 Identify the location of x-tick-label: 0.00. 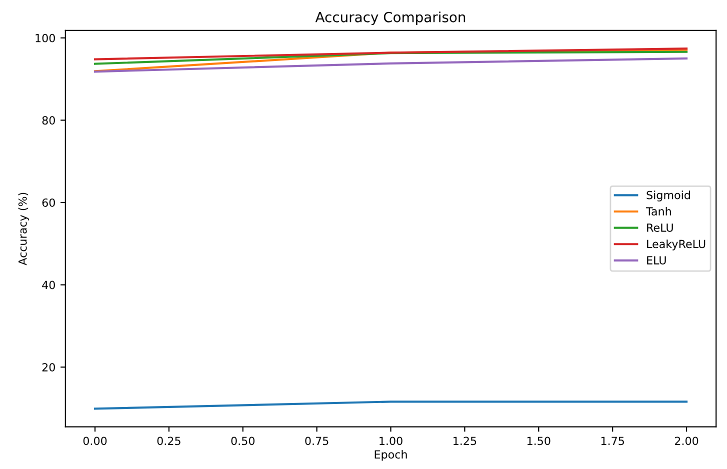
(95, 441).